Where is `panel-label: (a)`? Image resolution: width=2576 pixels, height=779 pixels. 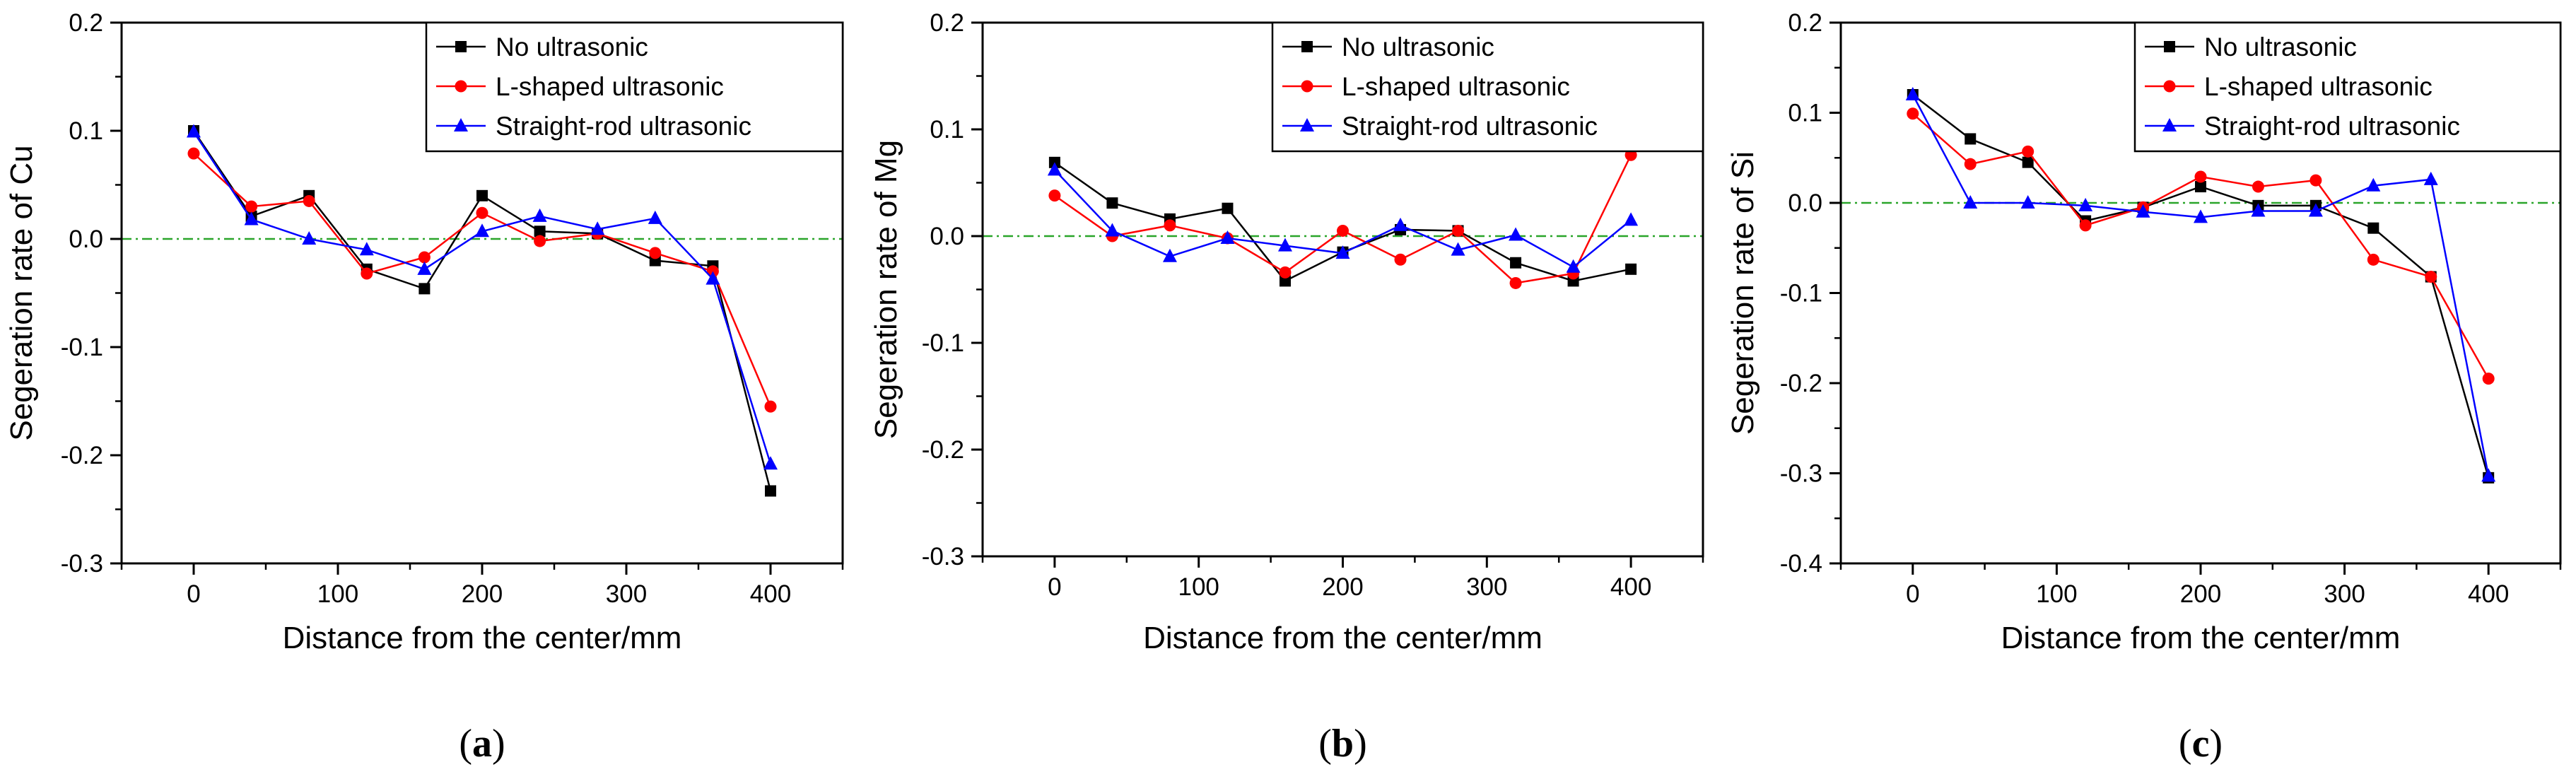
panel-label: (a) is located at coordinates (482, 744).